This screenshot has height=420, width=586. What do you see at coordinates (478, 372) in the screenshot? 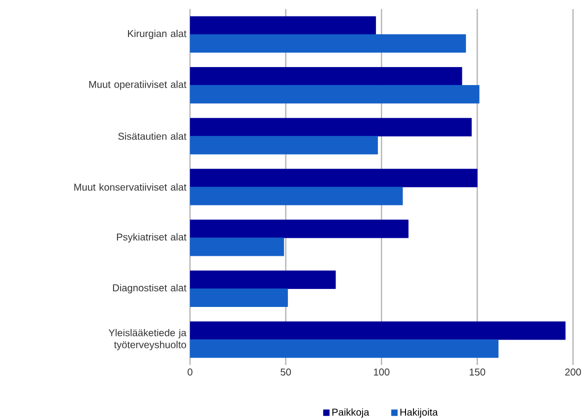
I see `x-tick-label: 150` at bounding box center [478, 372].